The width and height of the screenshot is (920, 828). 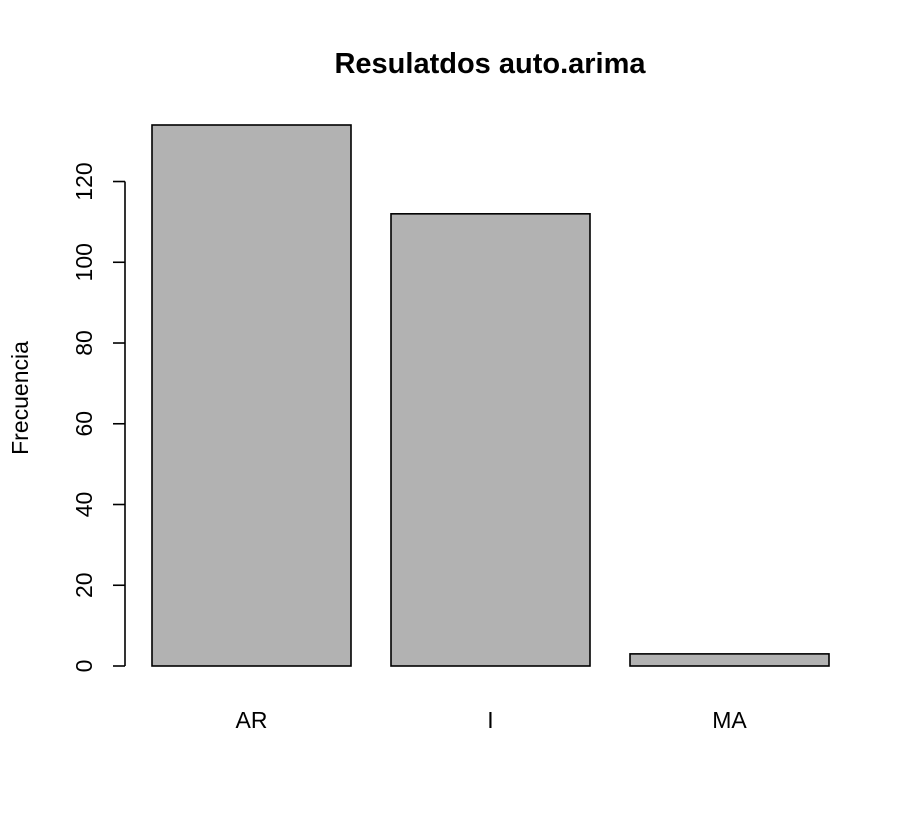 I want to click on bar-ma, so click(x=729, y=660).